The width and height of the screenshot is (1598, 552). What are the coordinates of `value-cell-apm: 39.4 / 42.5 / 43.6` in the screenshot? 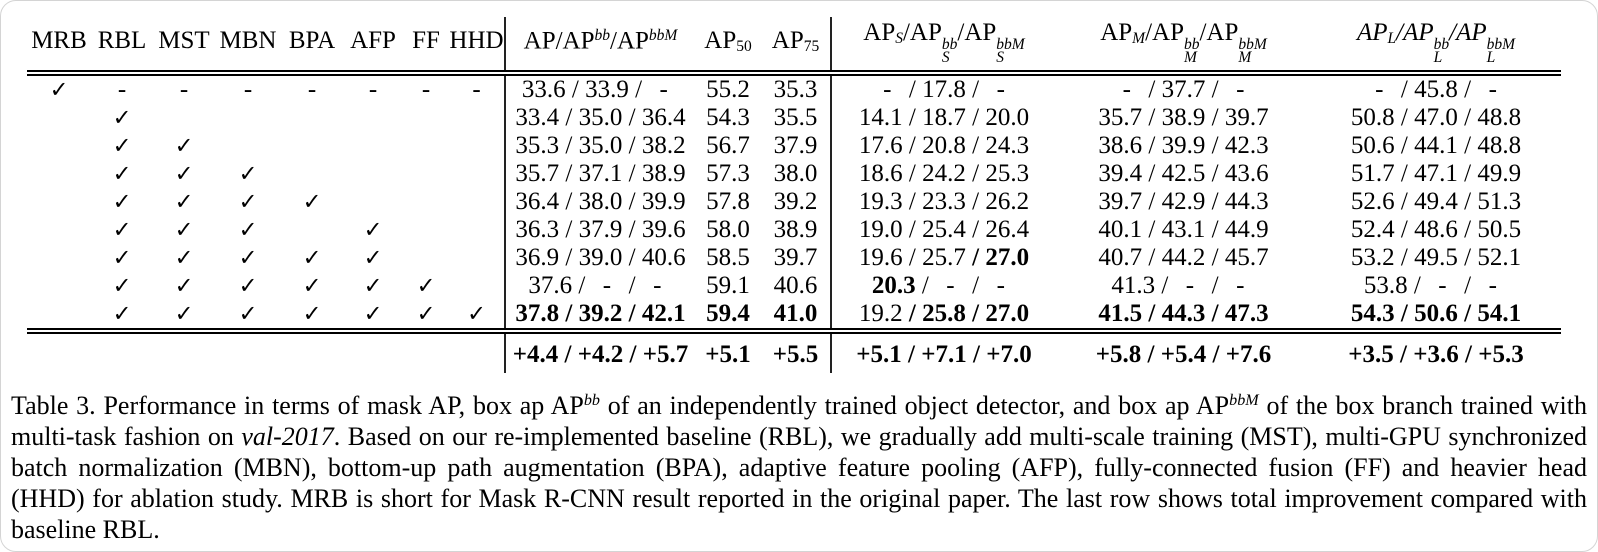 It's located at (1183, 173).